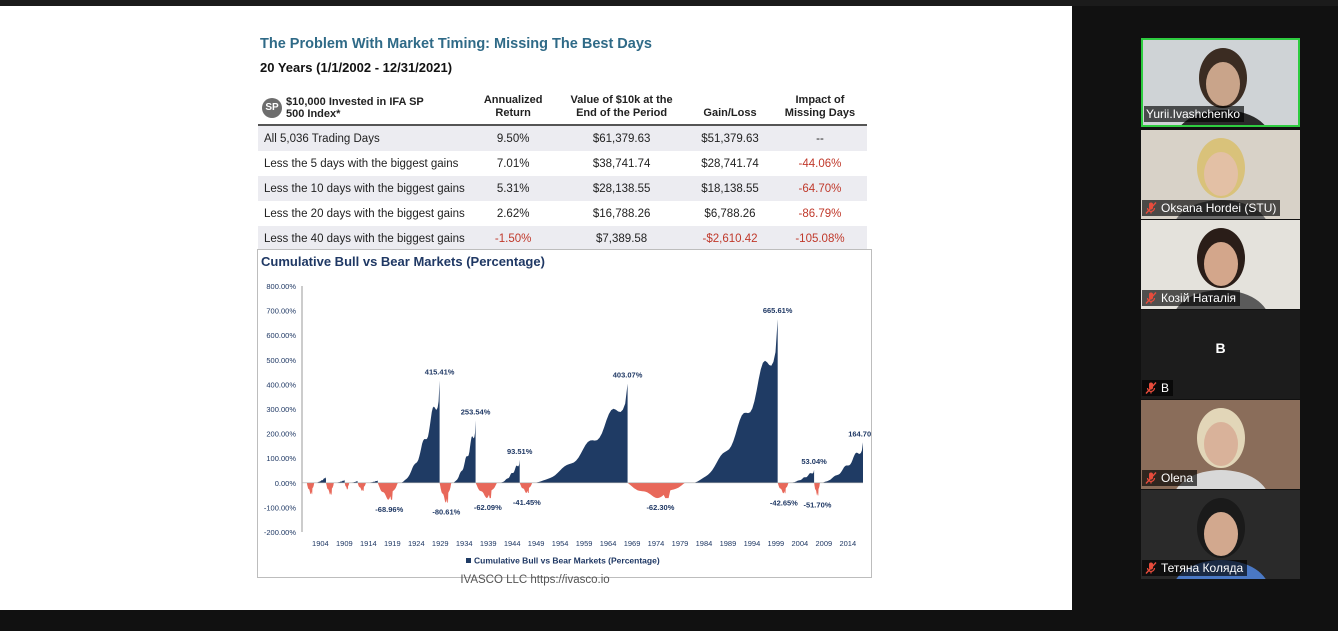  I want to click on row-label: Less the 20 days with the biggest gains, so click(364, 213).